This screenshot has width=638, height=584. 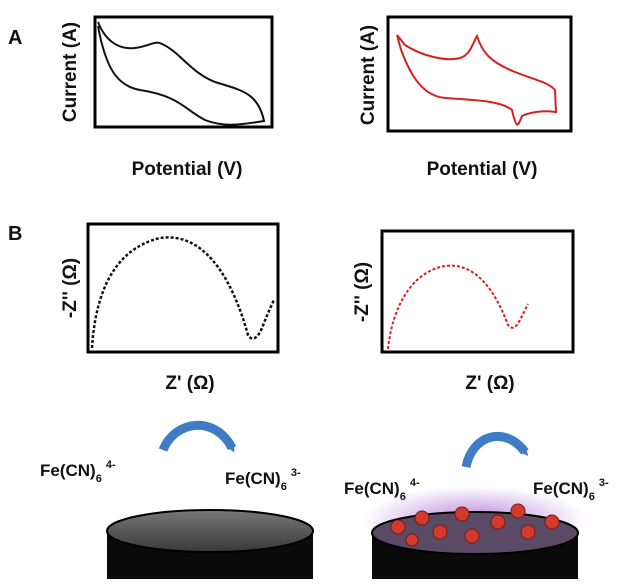 What do you see at coordinates (210, 544) in the screenshot?
I see `electrode` at bounding box center [210, 544].